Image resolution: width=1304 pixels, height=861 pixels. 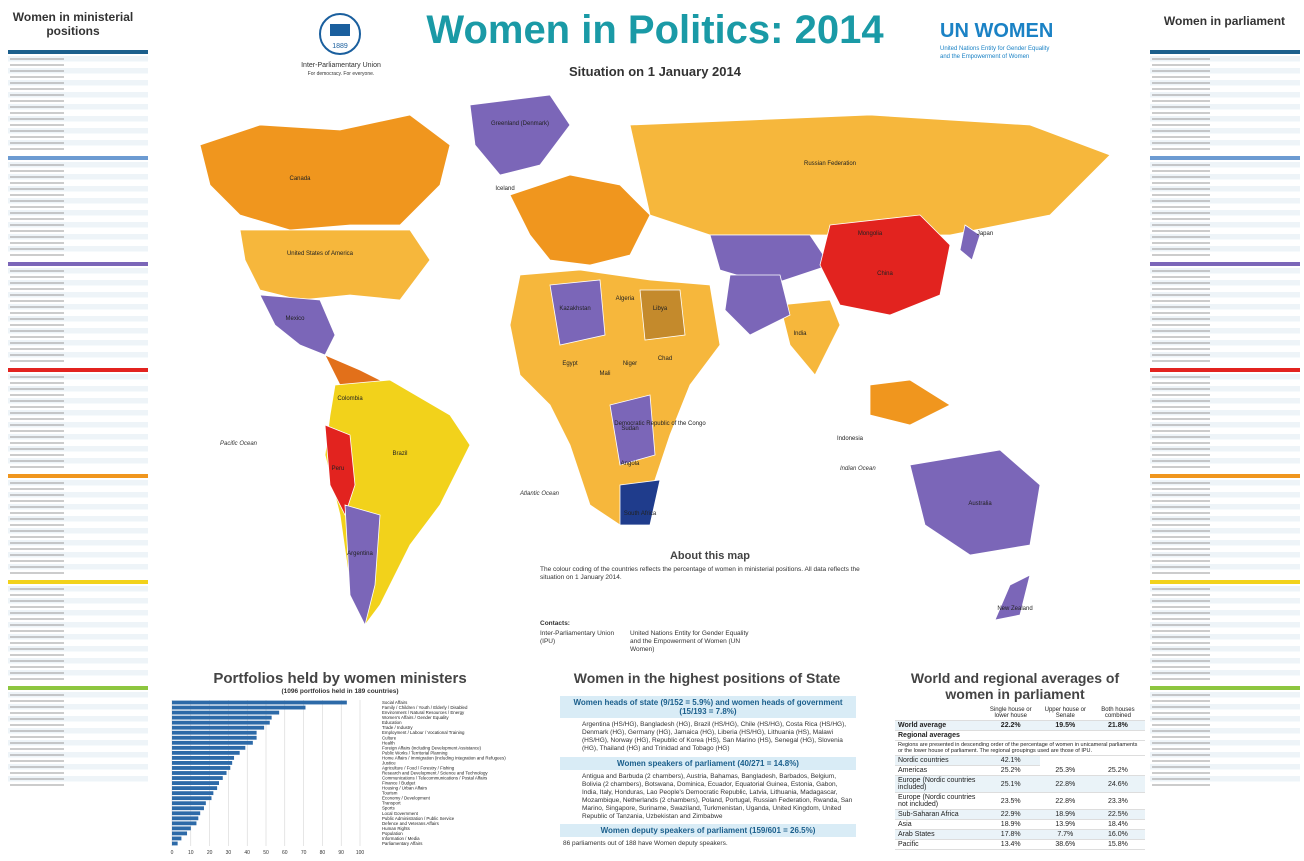 I want to click on category-label: Culture, so click(x=389, y=737).